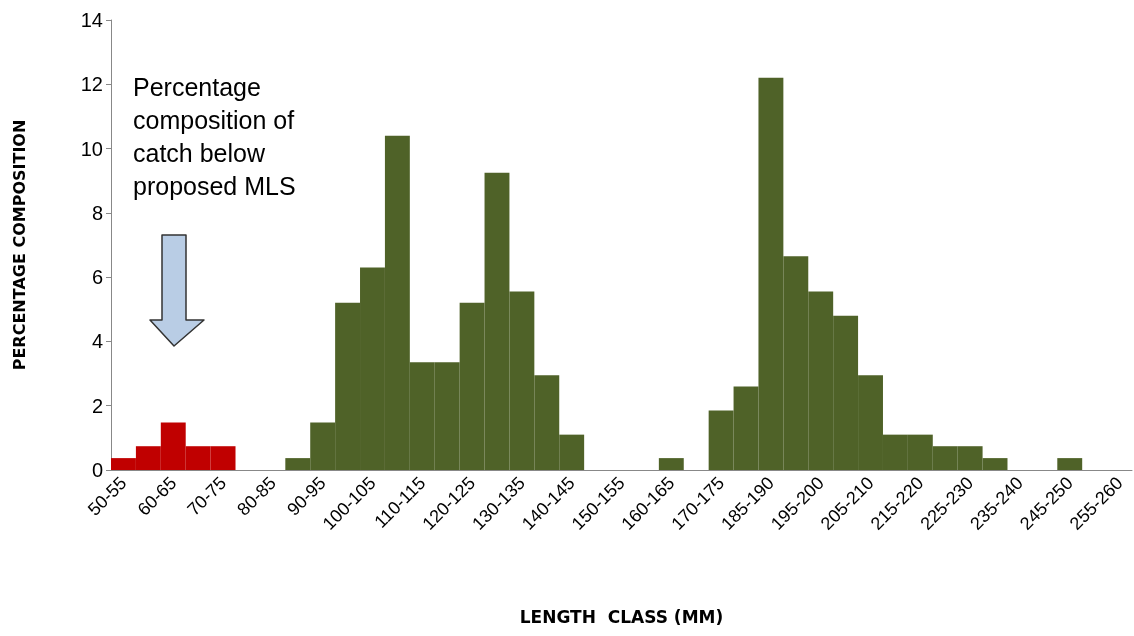 The width and height of the screenshot is (1134, 636). What do you see at coordinates (91, 20) in the screenshot?
I see `y-tick-label: 14` at bounding box center [91, 20].